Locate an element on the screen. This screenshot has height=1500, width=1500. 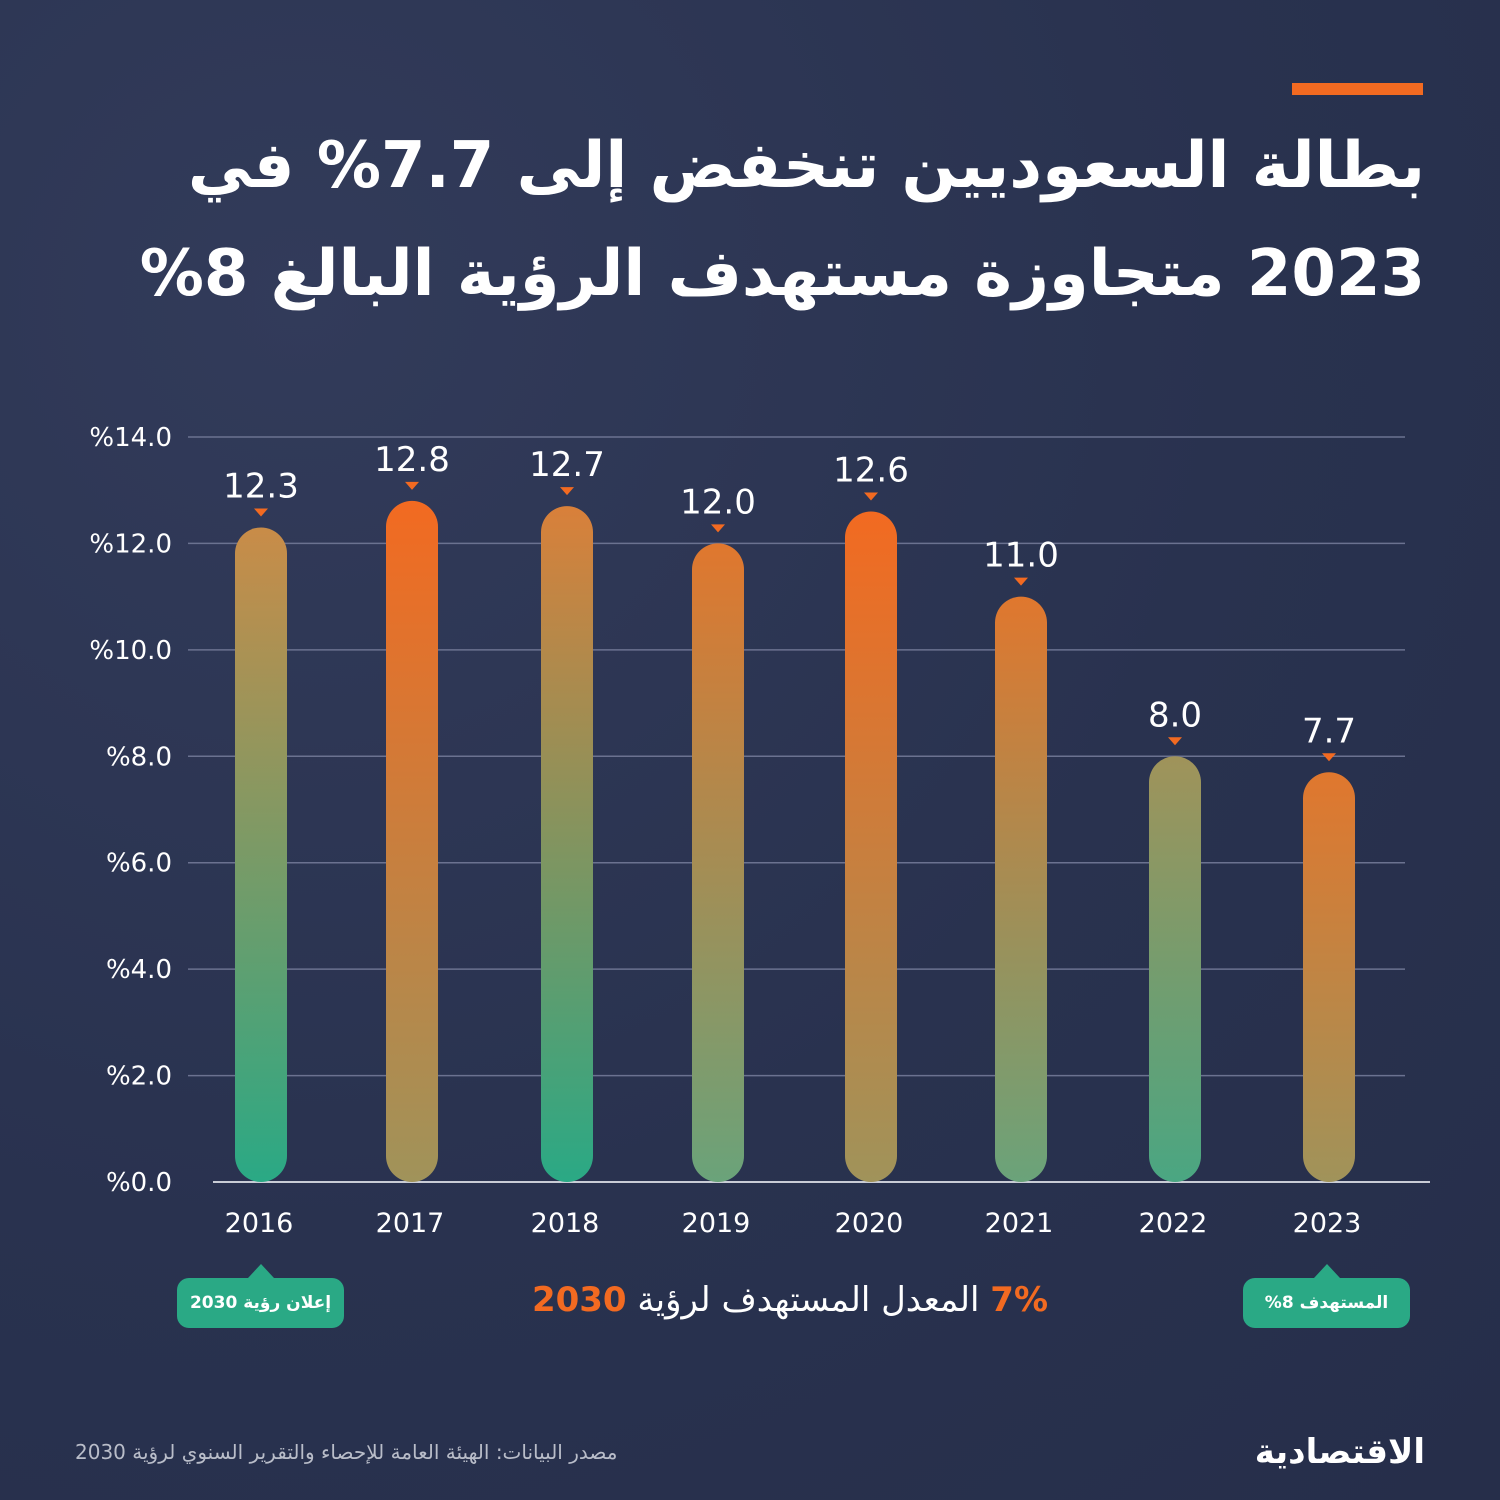
bar-2019 is located at coordinates (718, 862).